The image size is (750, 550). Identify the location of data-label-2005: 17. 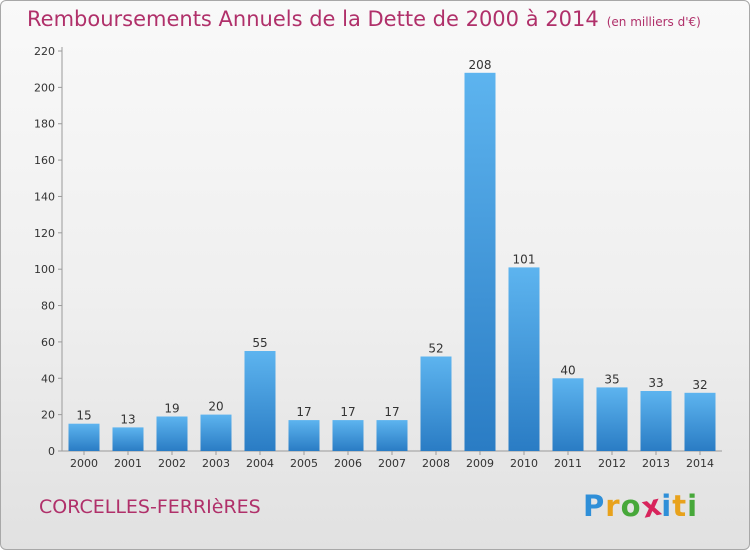
(303, 412).